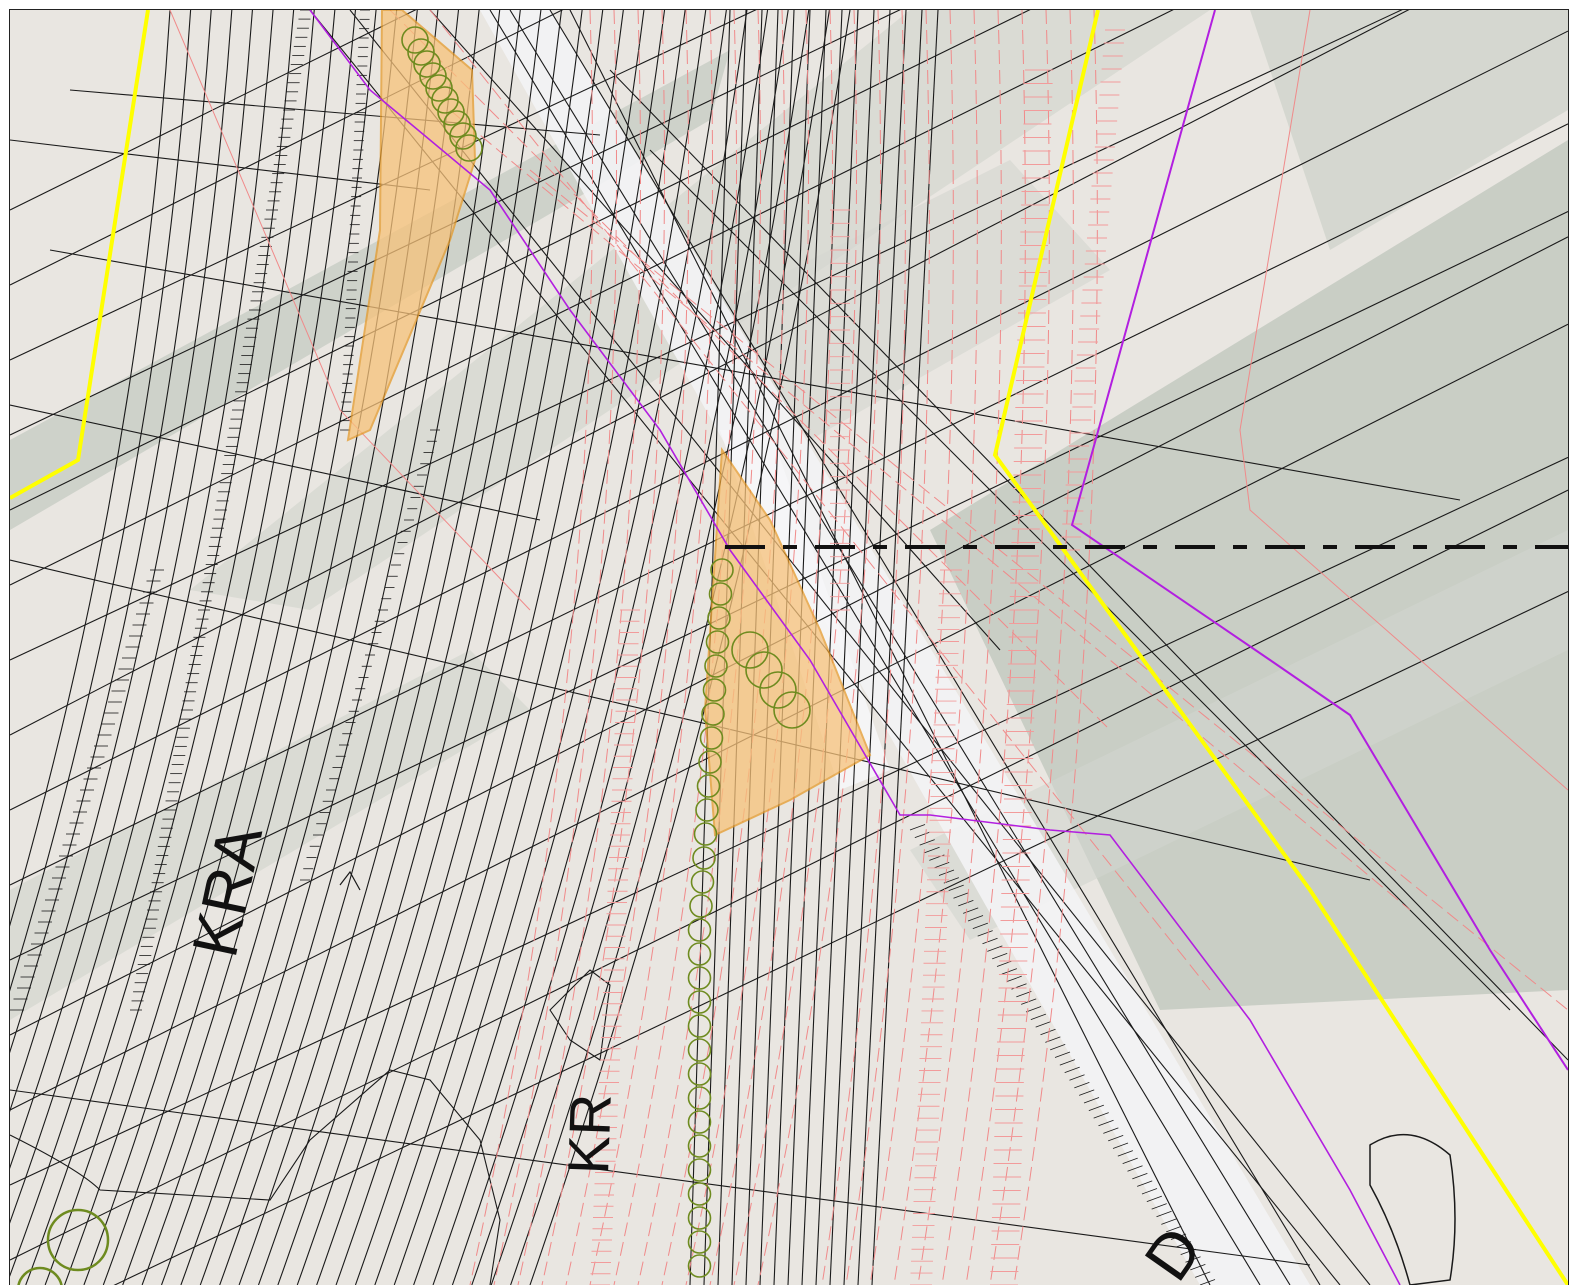 The height and width of the screenshot is (1285, 1582). Describe the element at coordinates (411, 226) in the screenshot. I see `orange-area-north` at that location.